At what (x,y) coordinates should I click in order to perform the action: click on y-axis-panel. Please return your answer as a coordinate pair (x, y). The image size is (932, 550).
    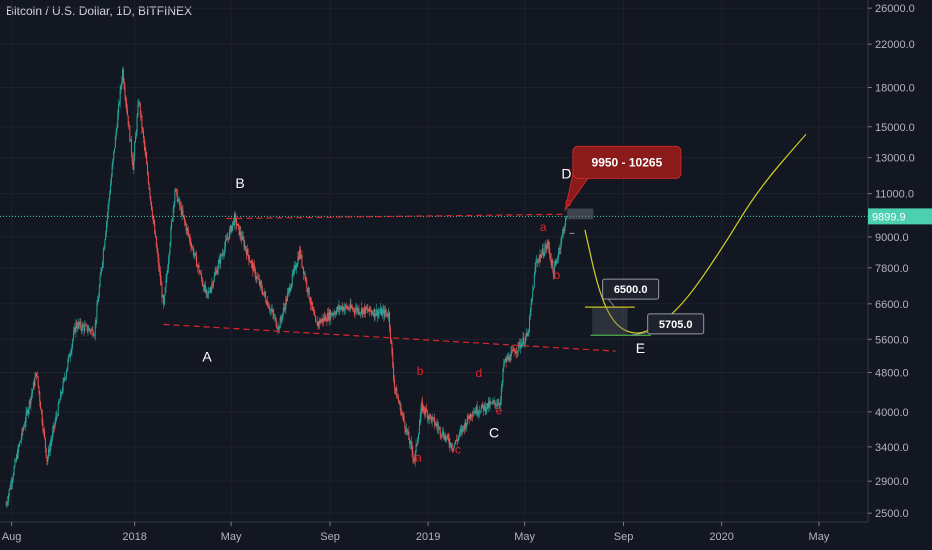
    Looking at the image, I should click on (900, 275).